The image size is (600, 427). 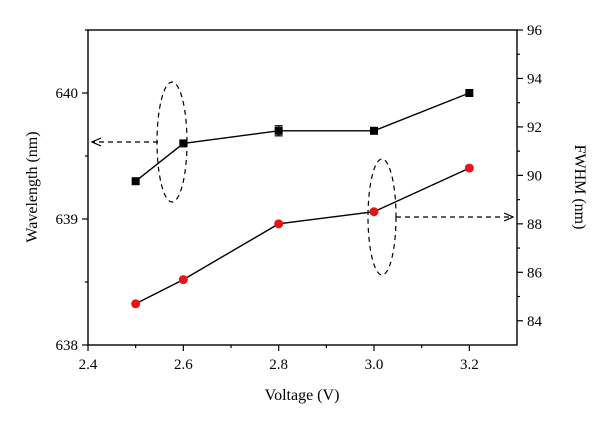 I want to click on left-y-tick-label-0: 638, so click(x=67, y=346).